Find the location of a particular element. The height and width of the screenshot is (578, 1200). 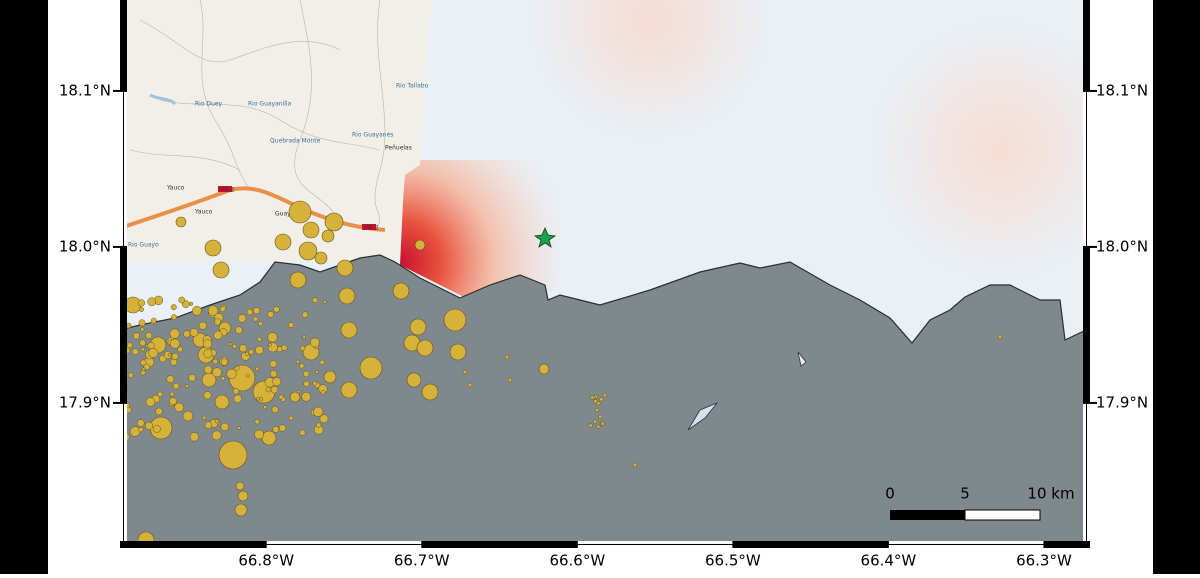

scale-bar-black is located at coordinates (927, 515).